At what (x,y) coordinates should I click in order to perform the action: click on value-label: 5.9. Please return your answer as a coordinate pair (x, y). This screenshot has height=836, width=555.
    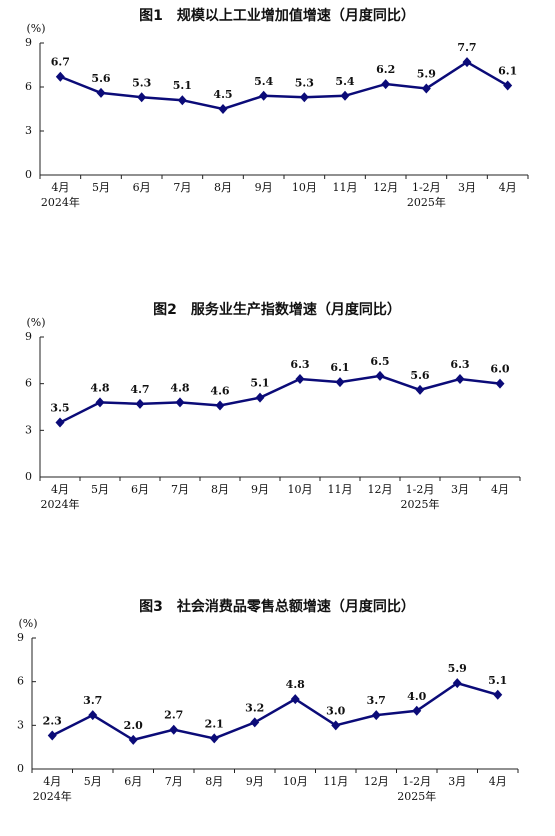
    Looking at the image, I should click on (426, 73).